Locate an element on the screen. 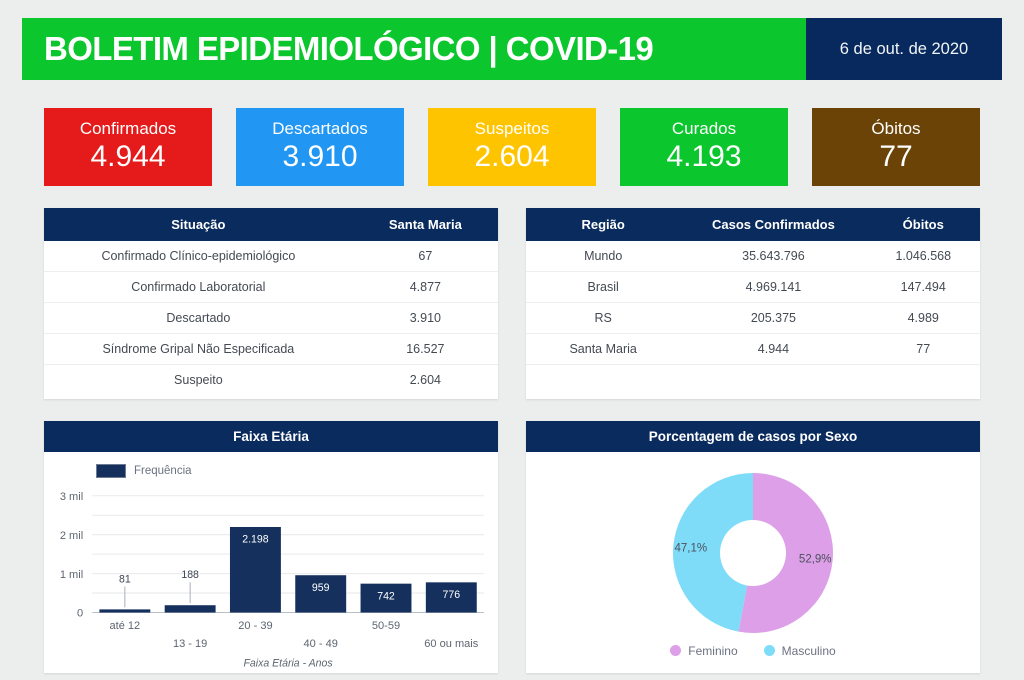  column-header-regiao: Região is located at coordinates (603, 224).